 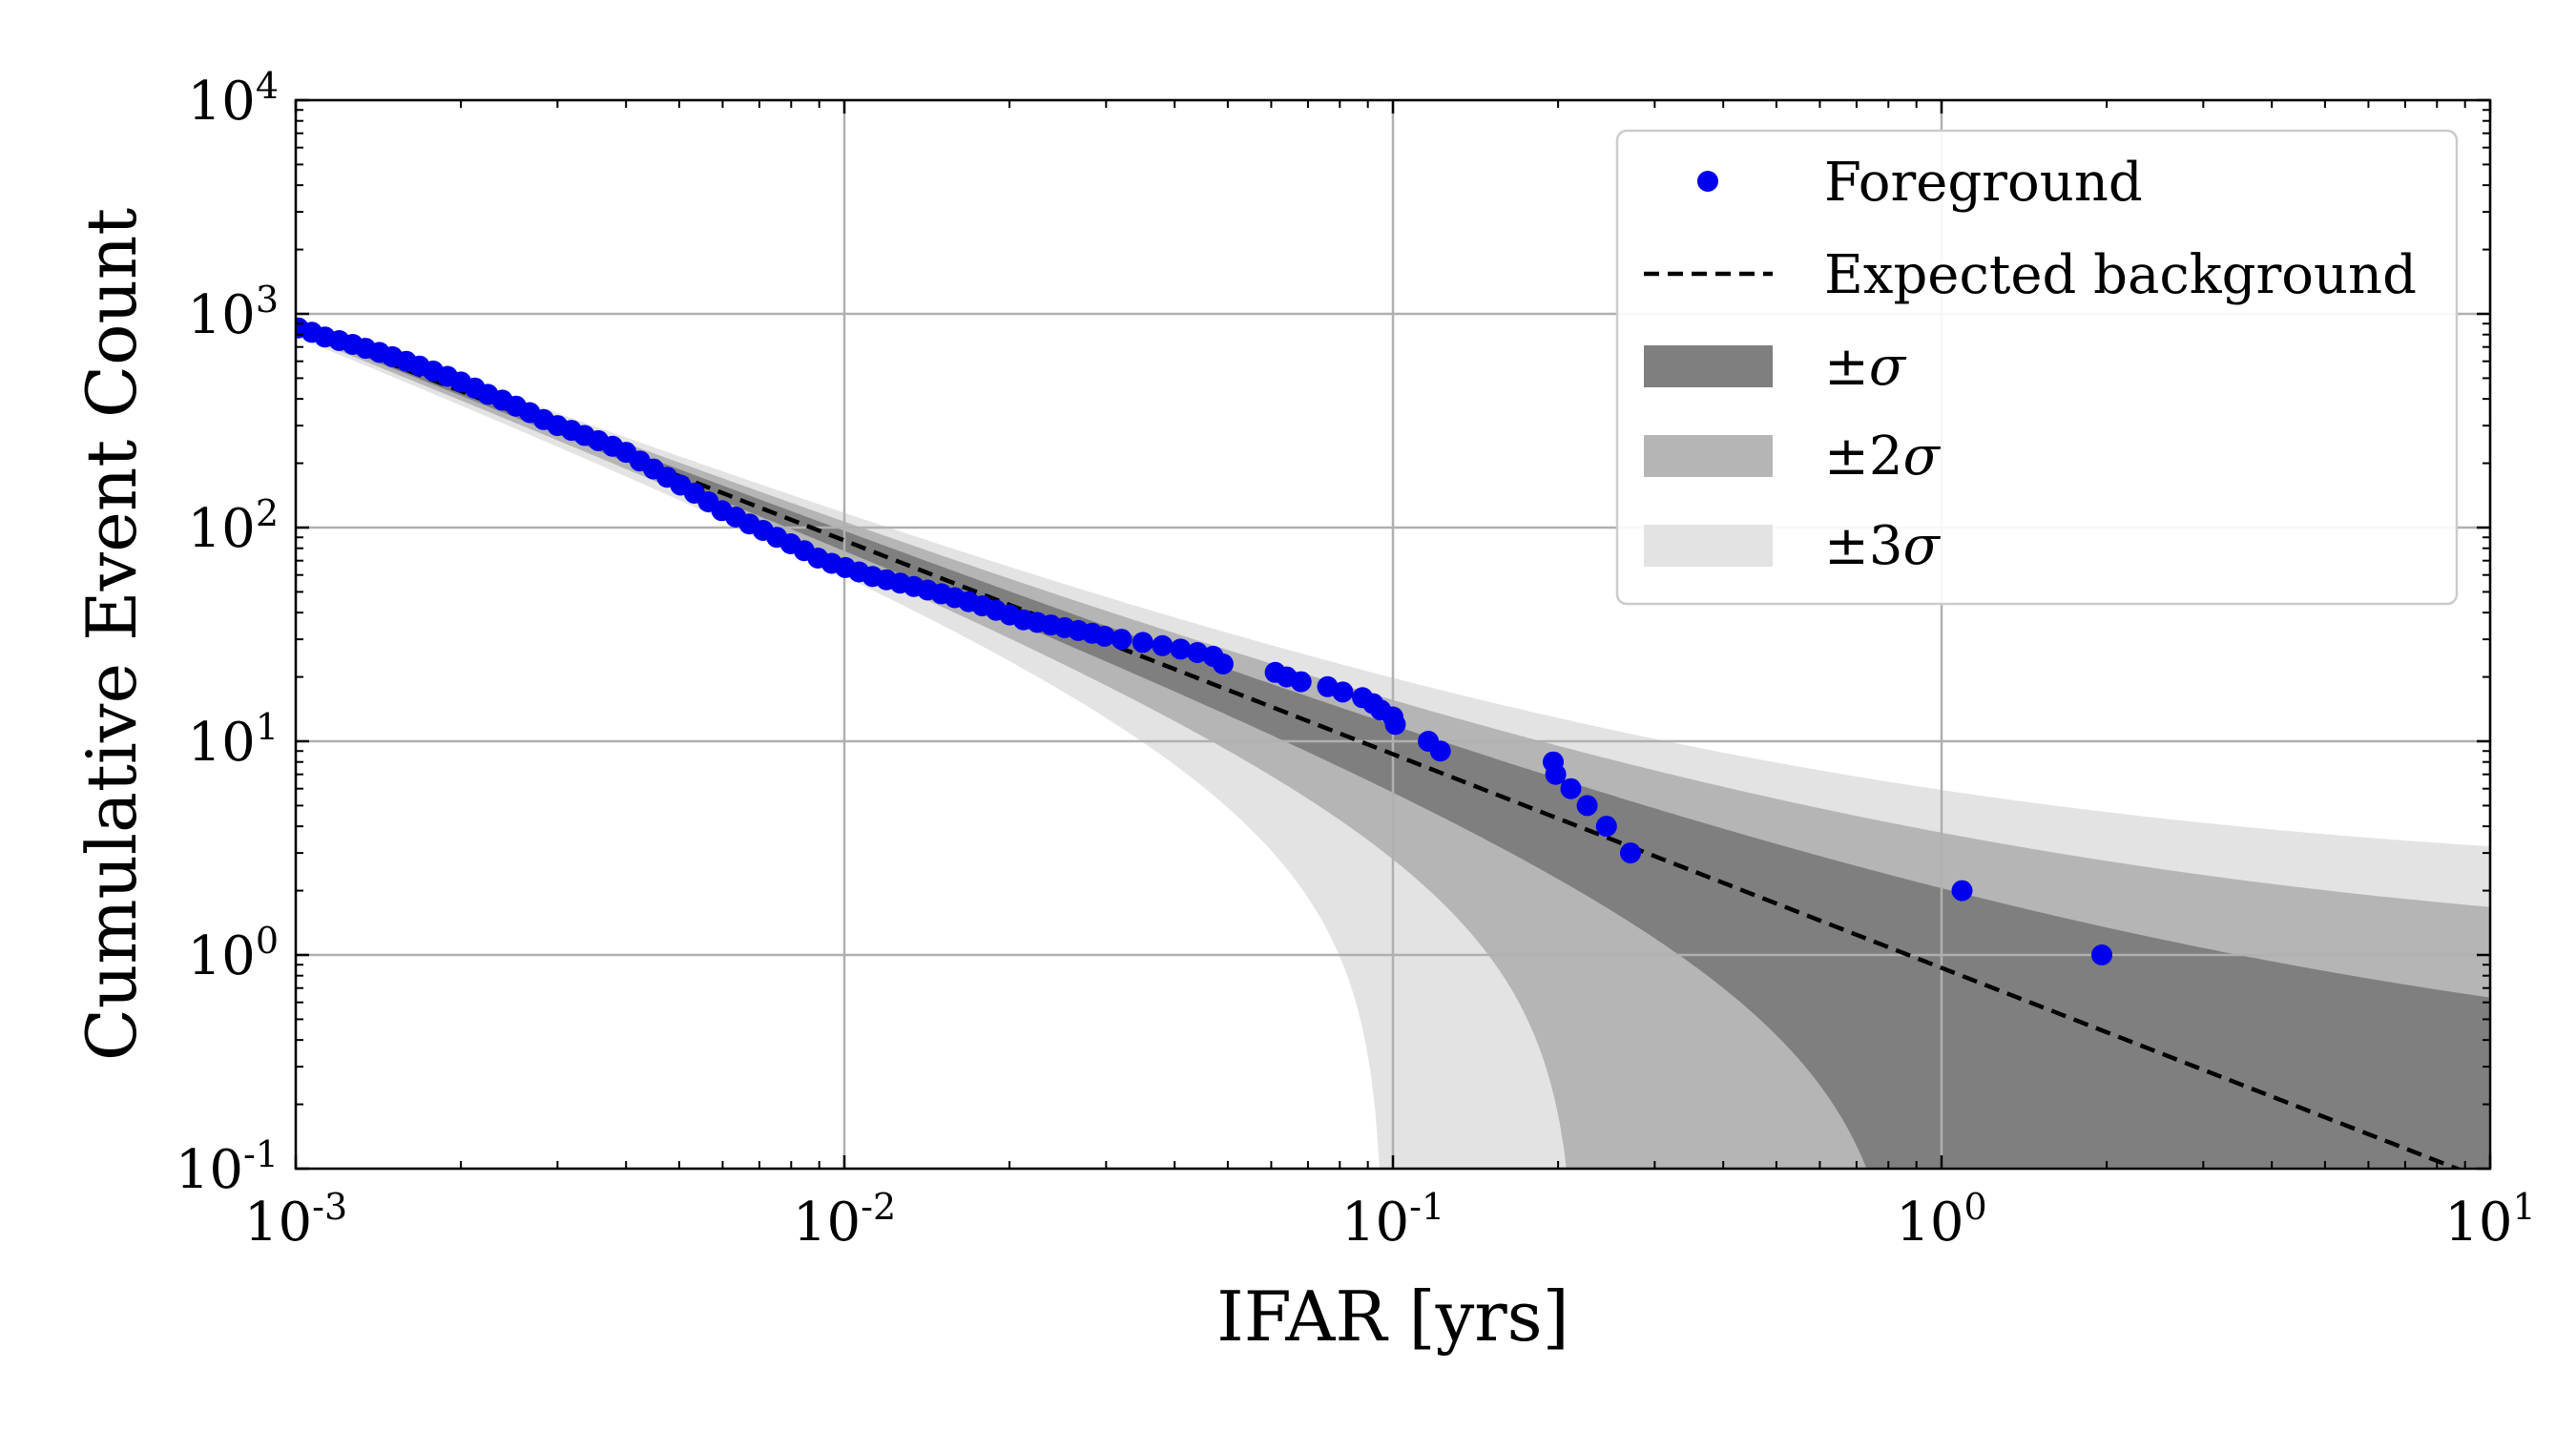 I want to click on x-tick-labels: 10⁻³ 10⁻² 10⁻¹ 10⁰ 10¹, so click(x=1390, y=1220).